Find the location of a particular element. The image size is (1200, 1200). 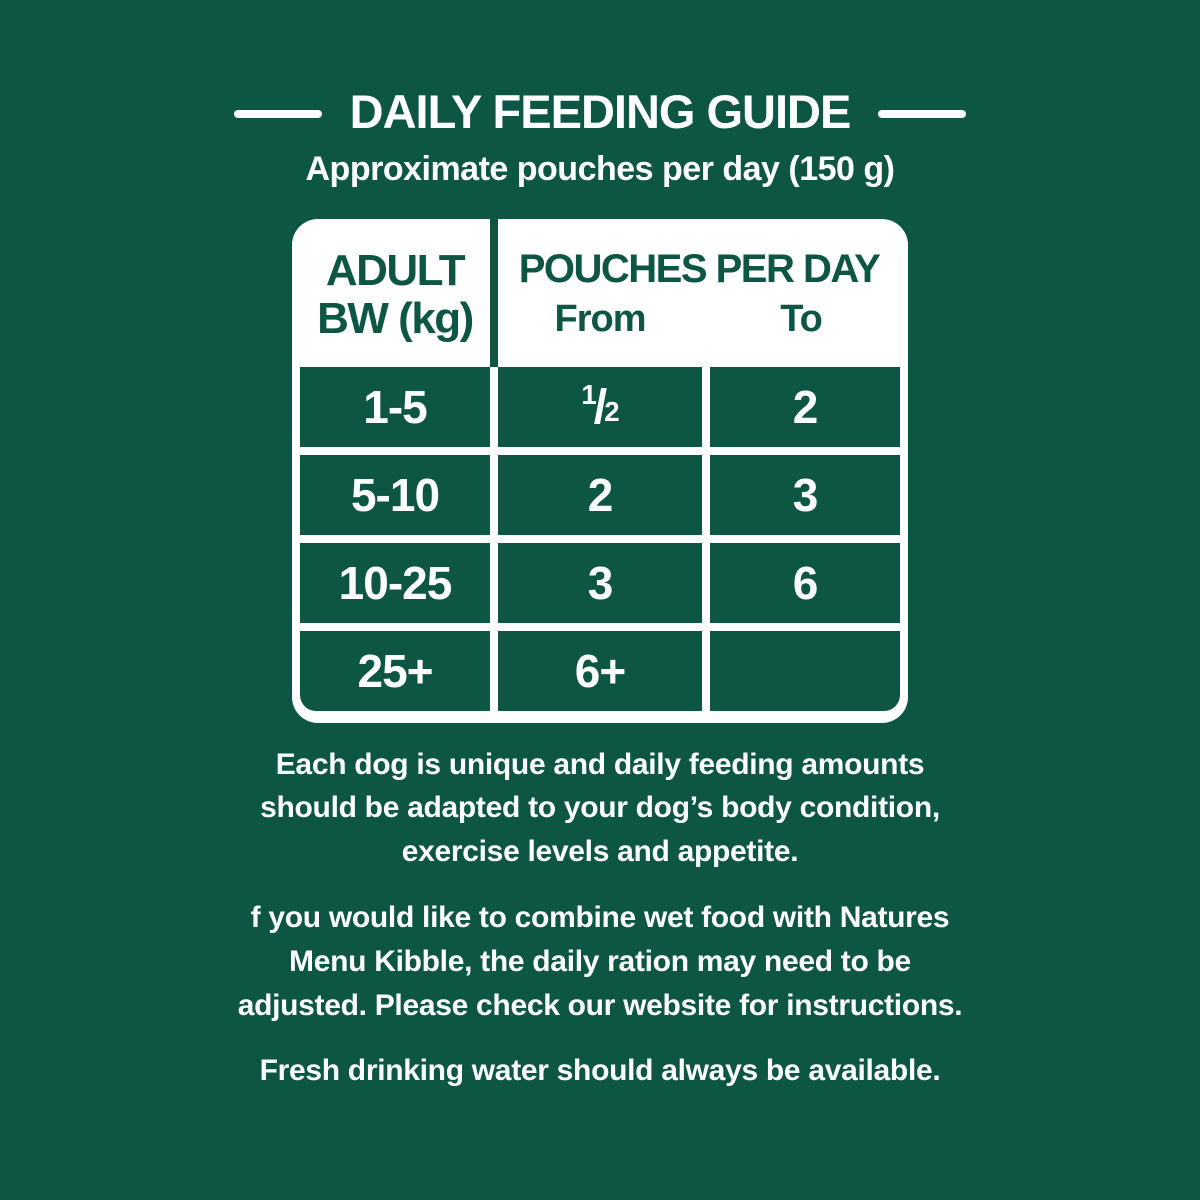

table-cell-bodyweight: 10-25 is located at coordinates (395, 582).